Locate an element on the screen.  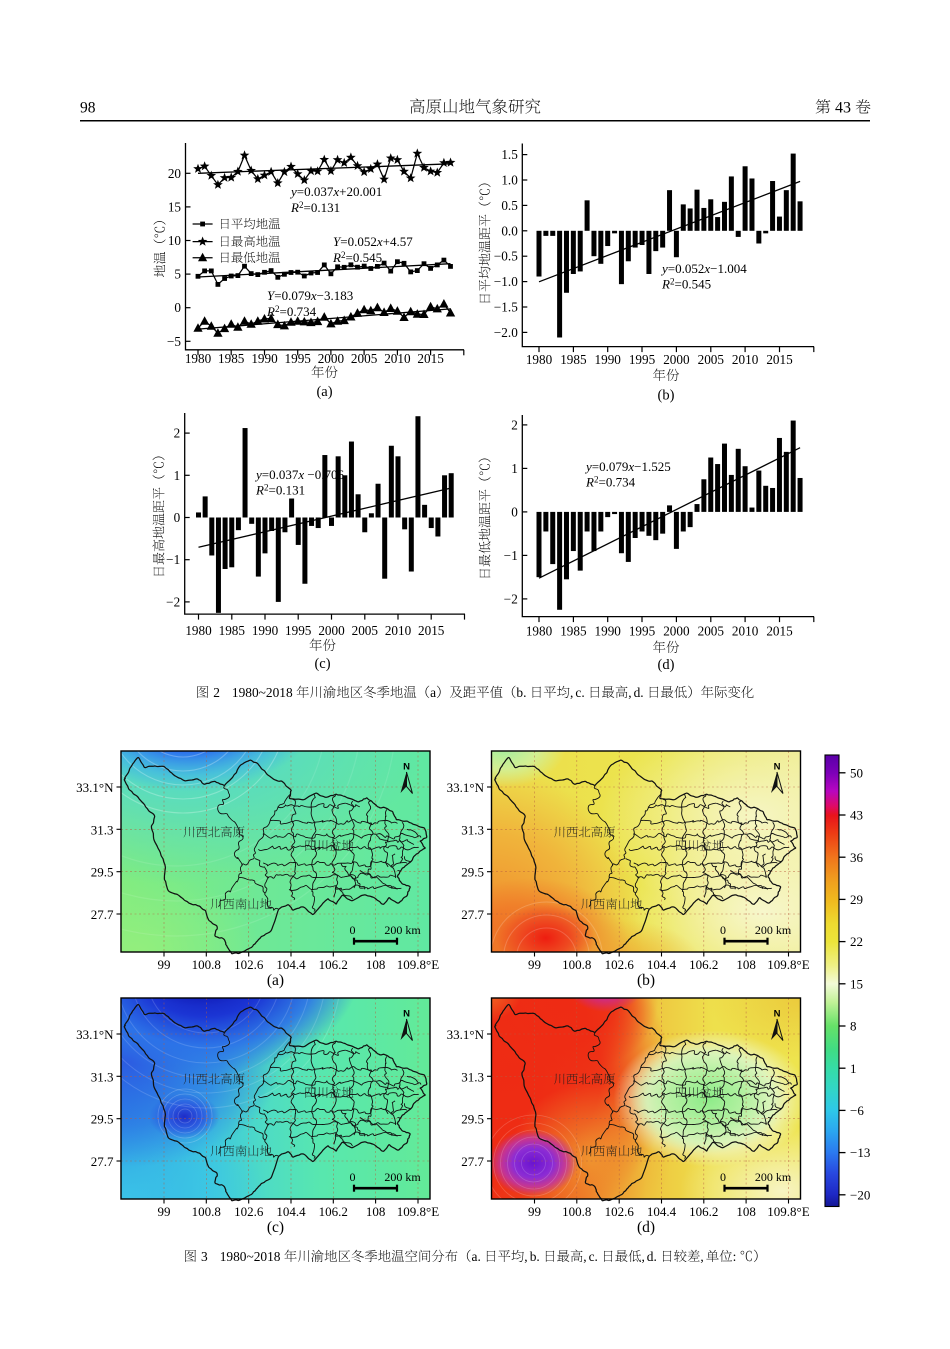
svg-text: 36 is located at coordinates (857, 857).